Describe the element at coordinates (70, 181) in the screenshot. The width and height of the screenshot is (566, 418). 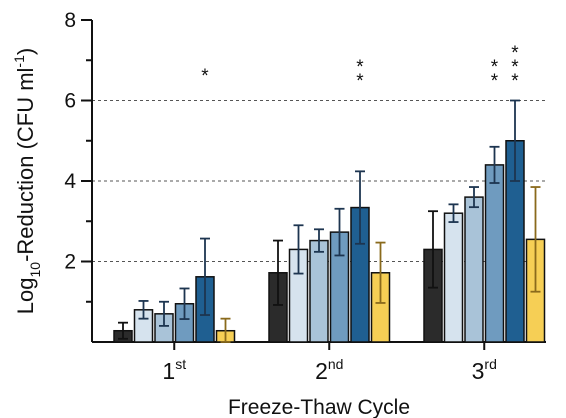
I see `y-tick-label-4: 4` at that location.